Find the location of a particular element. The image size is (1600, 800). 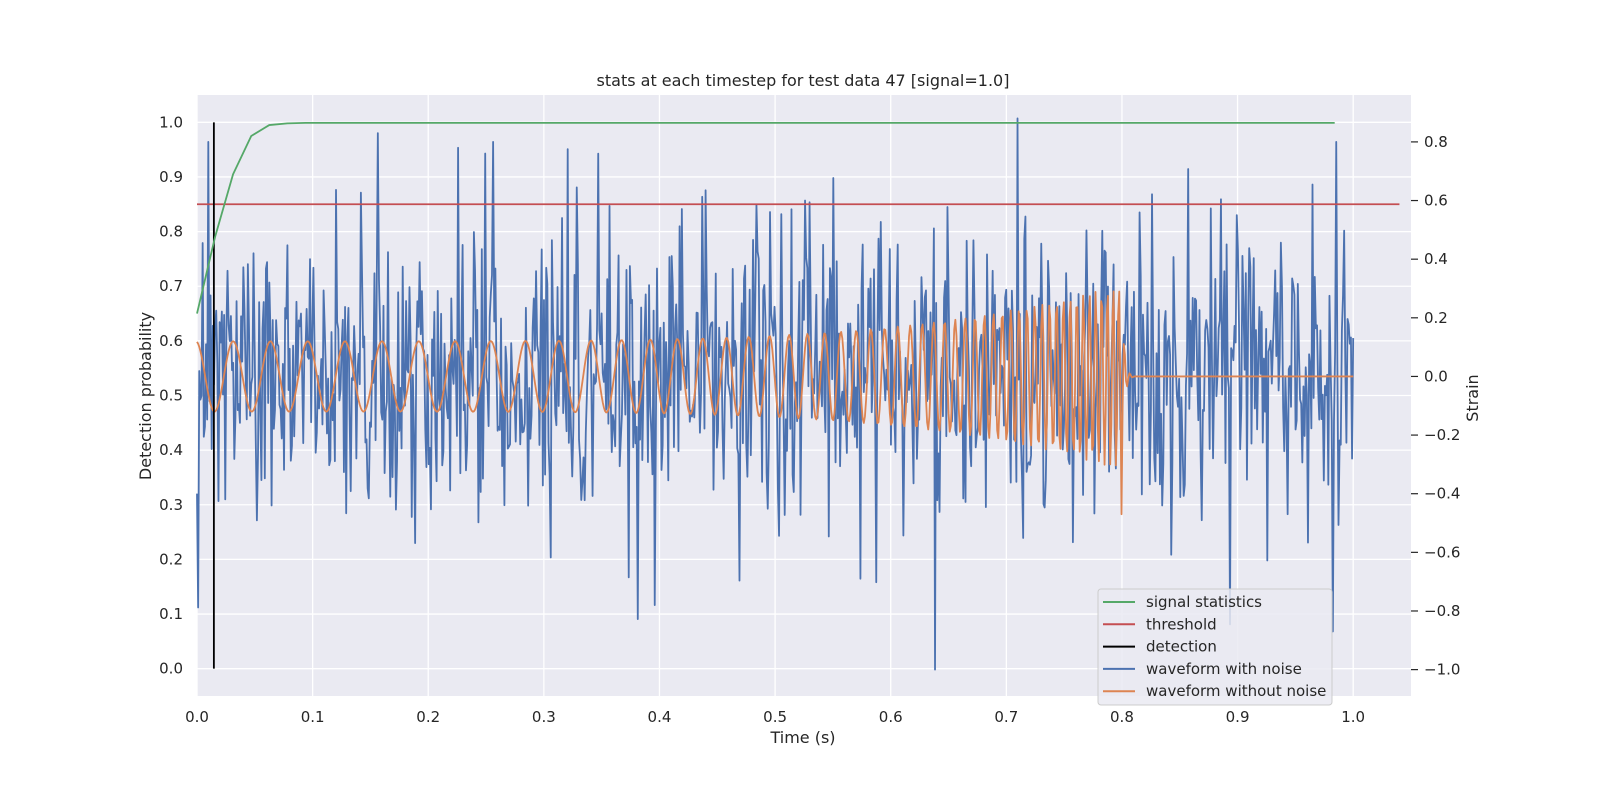

y-tick-label-left: 0.3 is located at coordinates (171, 505).